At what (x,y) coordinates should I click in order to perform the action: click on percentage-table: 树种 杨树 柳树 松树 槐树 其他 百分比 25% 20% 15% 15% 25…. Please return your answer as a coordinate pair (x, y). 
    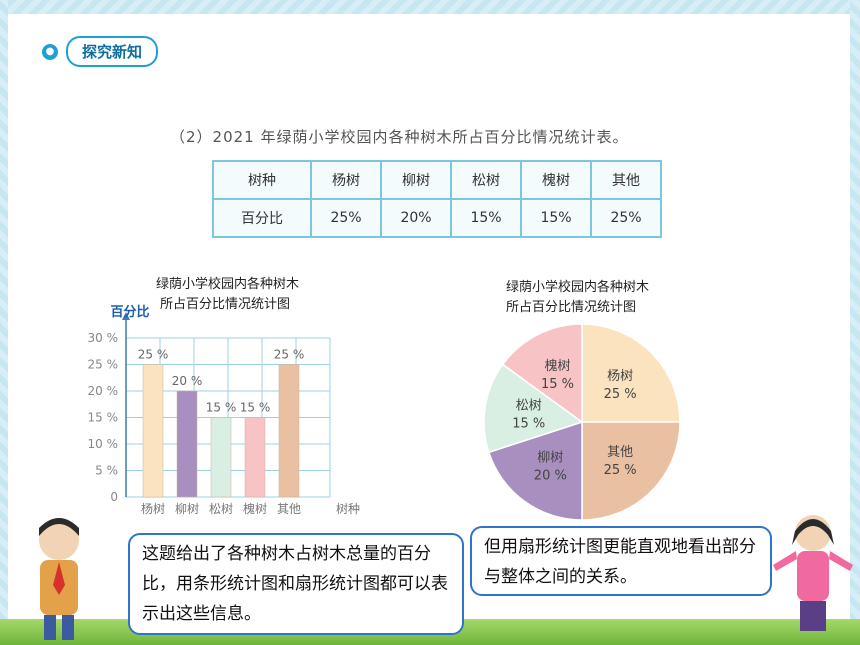
    Looking at the image, I should click on (437, 199).